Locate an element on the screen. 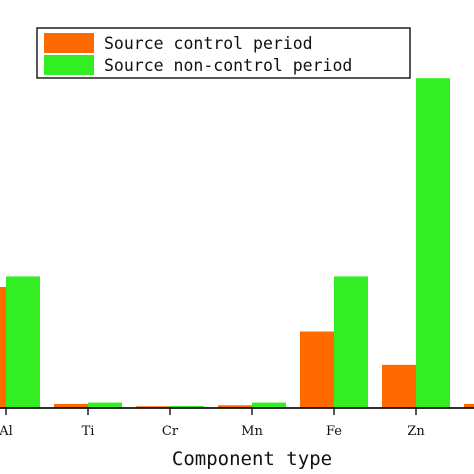 The height and width of the screenshot is (474, 474). bar-source-non-control-al is located at coordinates (23, 342).